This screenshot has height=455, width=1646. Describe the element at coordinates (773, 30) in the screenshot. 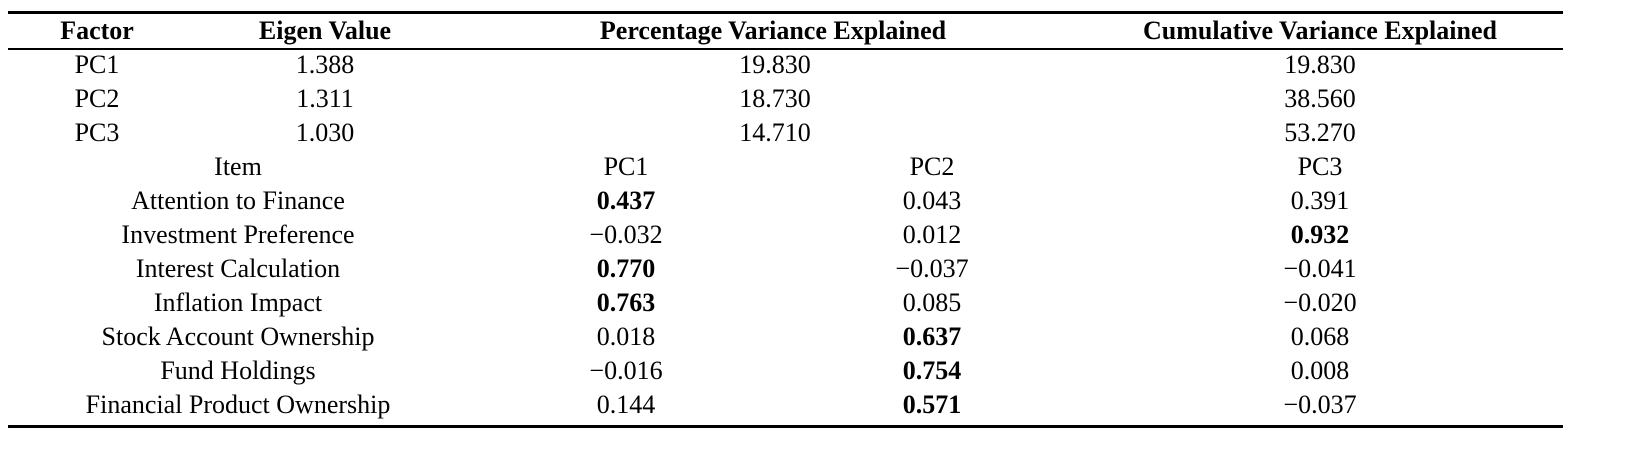

I see `header-percentage-variance: Percentage Variance Explained` at that location.